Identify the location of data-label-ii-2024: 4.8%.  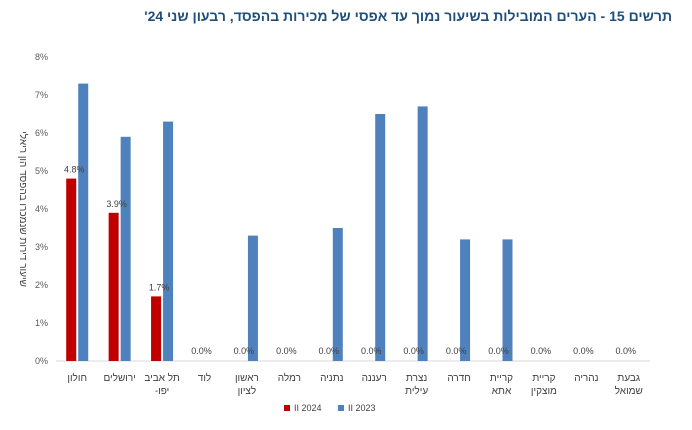
(74, 170).